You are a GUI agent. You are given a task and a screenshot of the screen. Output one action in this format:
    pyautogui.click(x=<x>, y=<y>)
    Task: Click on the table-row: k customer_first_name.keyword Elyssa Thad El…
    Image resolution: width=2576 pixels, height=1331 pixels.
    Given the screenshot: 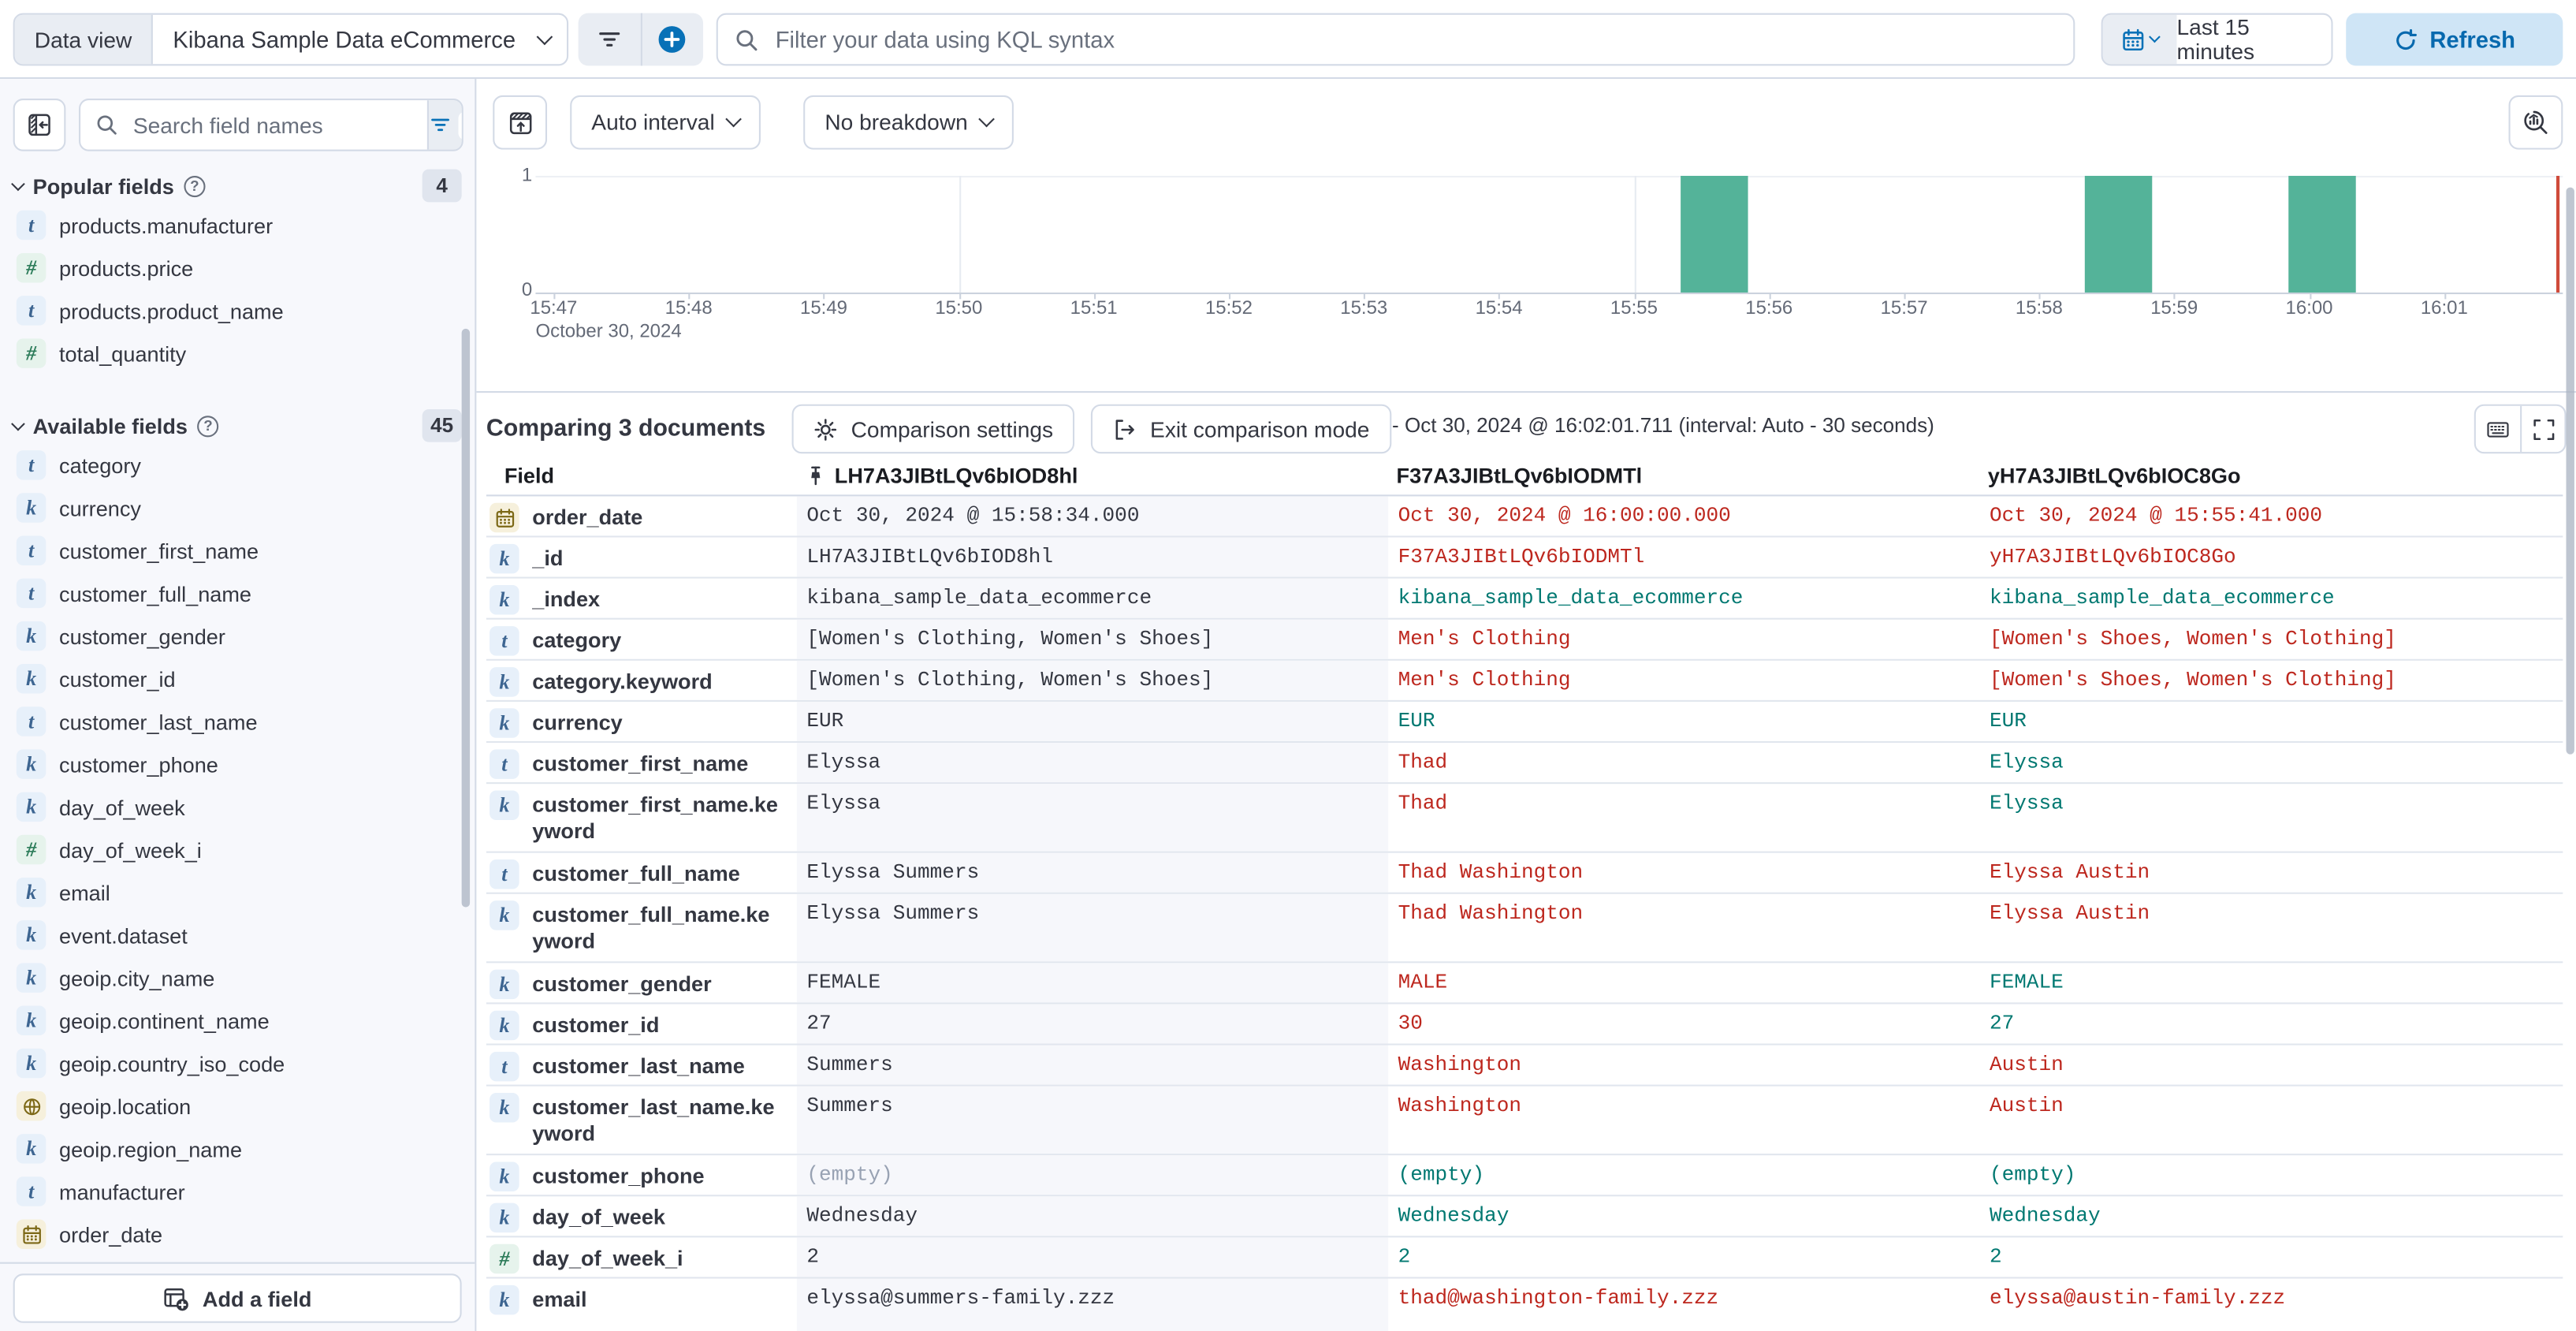 What is the action you would take?
    pyautogui.click(x=1524, y=818)
    